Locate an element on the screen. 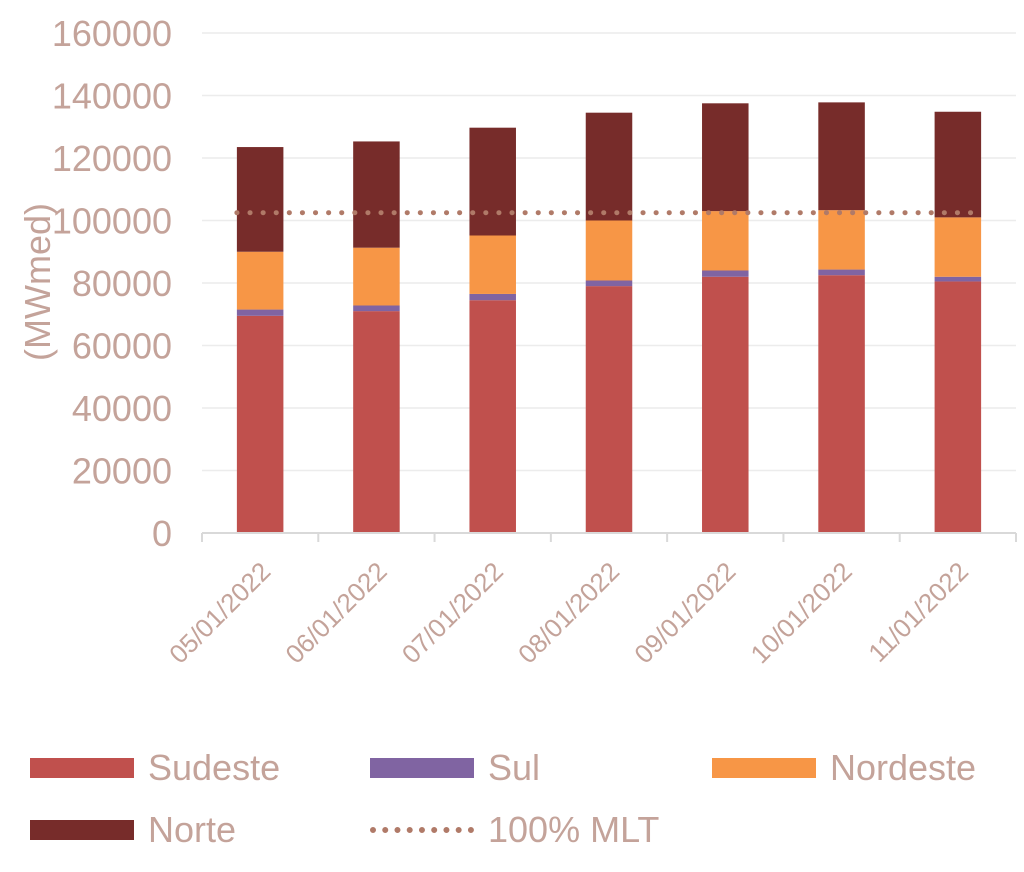 The image size is (1024, 872). x-tick-label: 11/01/2022 is located at coordinates (918, 612).